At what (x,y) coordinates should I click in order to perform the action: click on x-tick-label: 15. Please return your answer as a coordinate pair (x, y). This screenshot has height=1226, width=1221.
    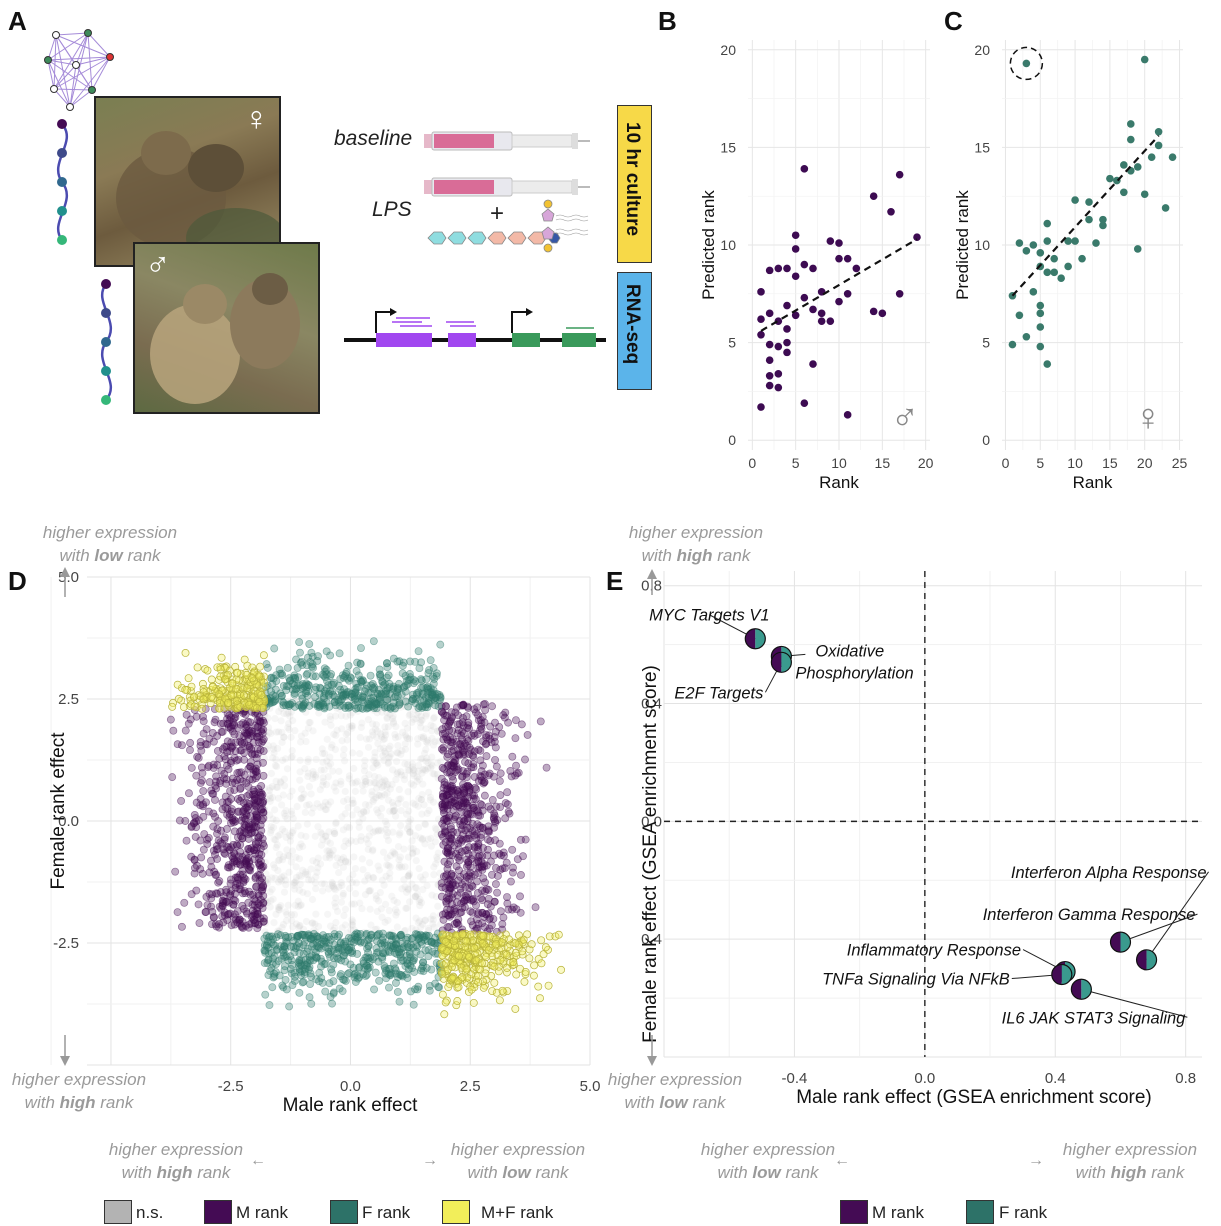
    Looking at the image, I should click on (1110, 463).